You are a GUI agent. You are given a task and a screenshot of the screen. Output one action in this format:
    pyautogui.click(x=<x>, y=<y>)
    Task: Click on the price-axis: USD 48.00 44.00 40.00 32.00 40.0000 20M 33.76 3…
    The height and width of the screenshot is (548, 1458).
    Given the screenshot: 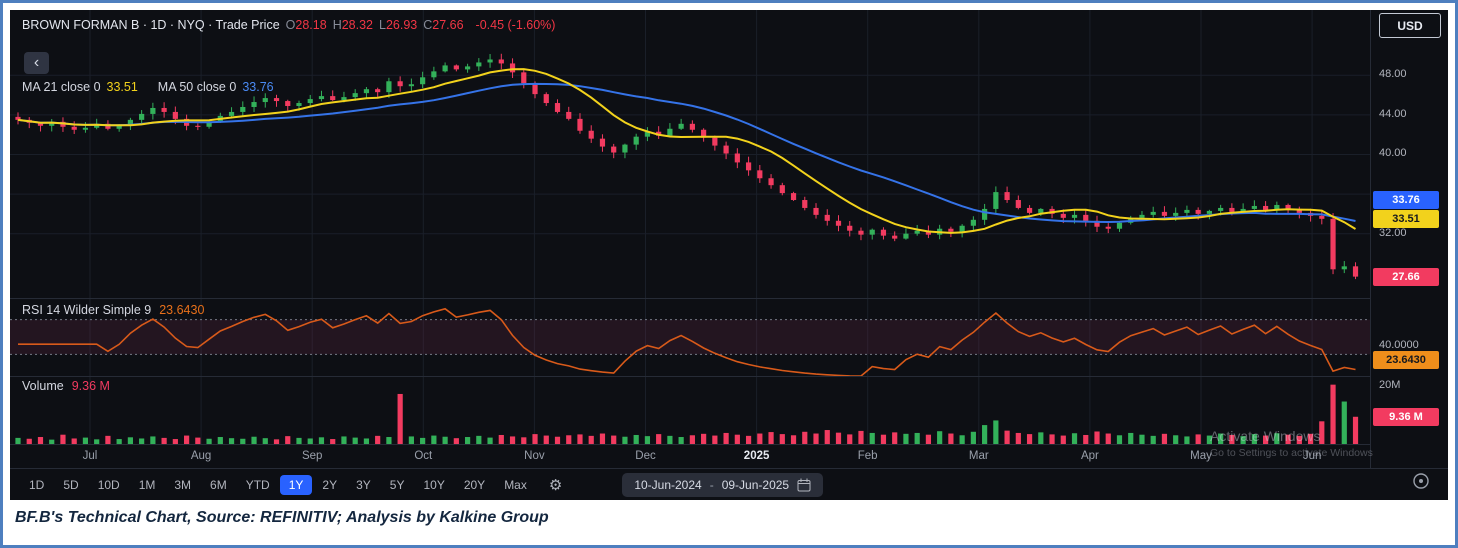 What is the action you would take?
    pyautogui.click(x=1409, y=239)
    